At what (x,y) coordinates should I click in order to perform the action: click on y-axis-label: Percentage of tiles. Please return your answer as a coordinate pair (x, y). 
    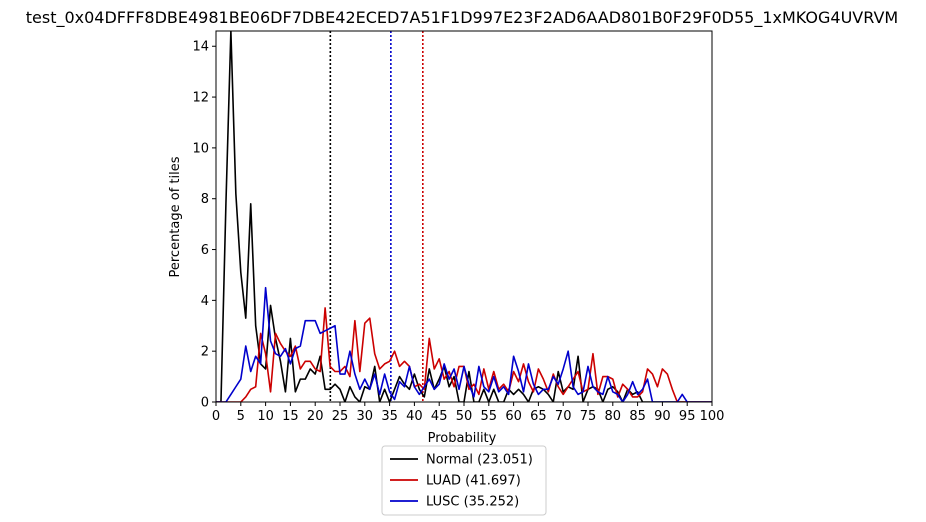
    Looking at the image, I should click on (175, 216).